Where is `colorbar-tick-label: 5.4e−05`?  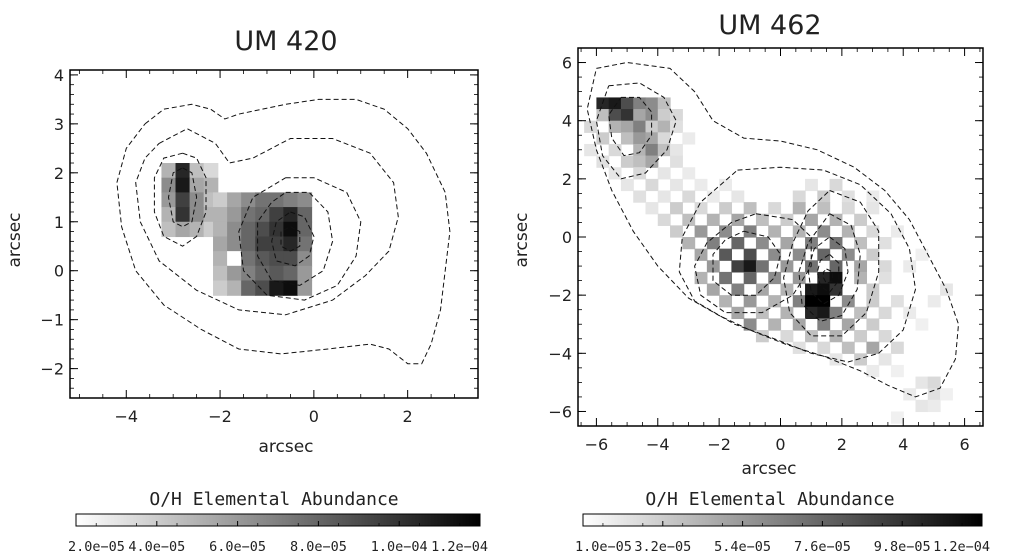
colorbar-tick-label: 5.4e−05 is located at coordinates (742, 547).